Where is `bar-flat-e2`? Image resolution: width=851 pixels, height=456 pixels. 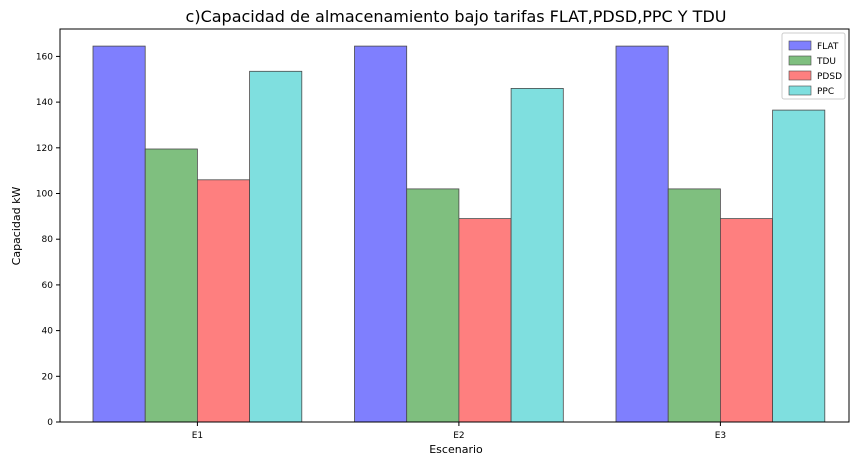
bar-flat-e2 is located at coordinates (381, 234).